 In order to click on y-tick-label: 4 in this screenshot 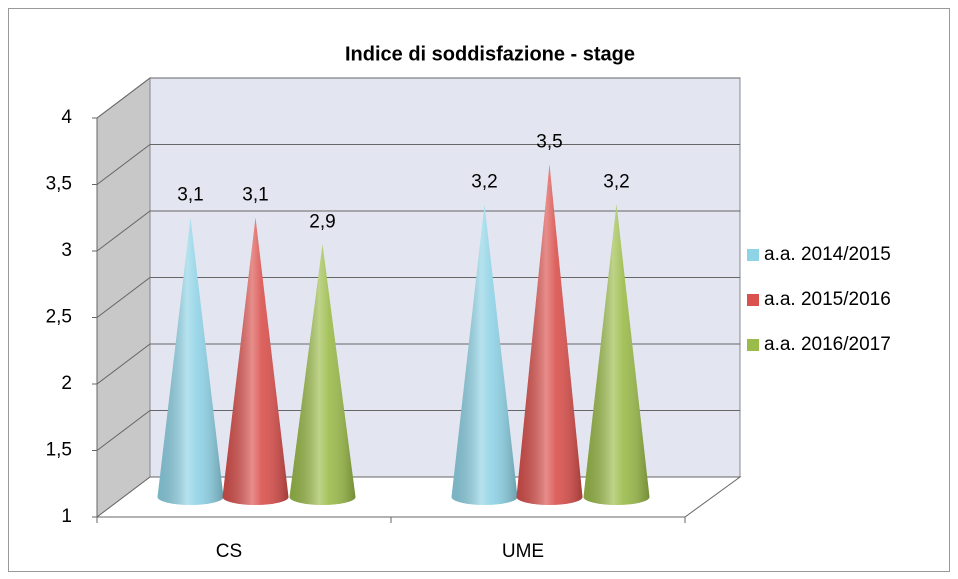, I will do `click(66, 117)`.